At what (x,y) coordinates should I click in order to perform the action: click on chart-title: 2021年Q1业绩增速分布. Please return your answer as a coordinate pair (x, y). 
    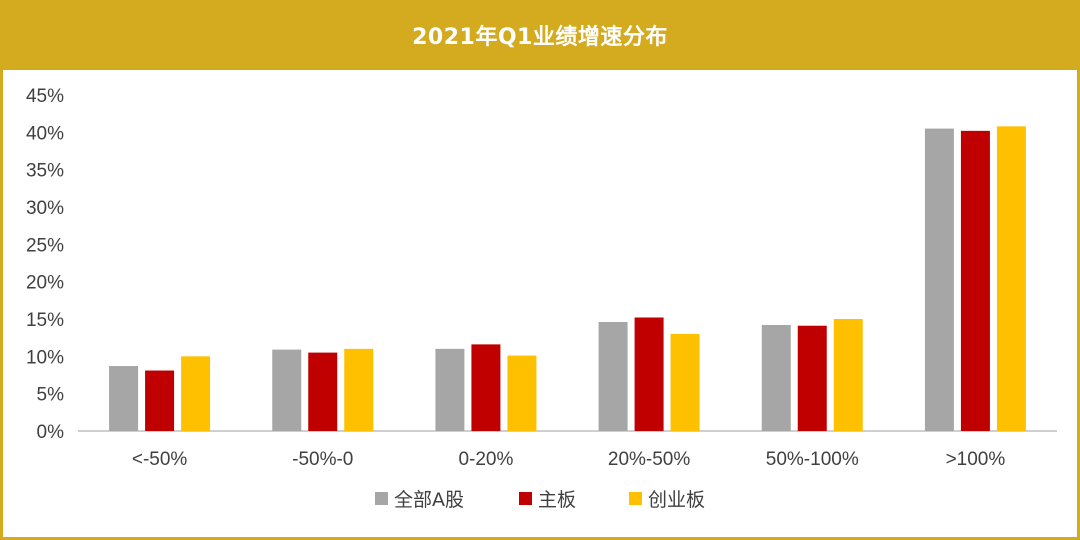
    Looking at the image, I should click on (540, 37).